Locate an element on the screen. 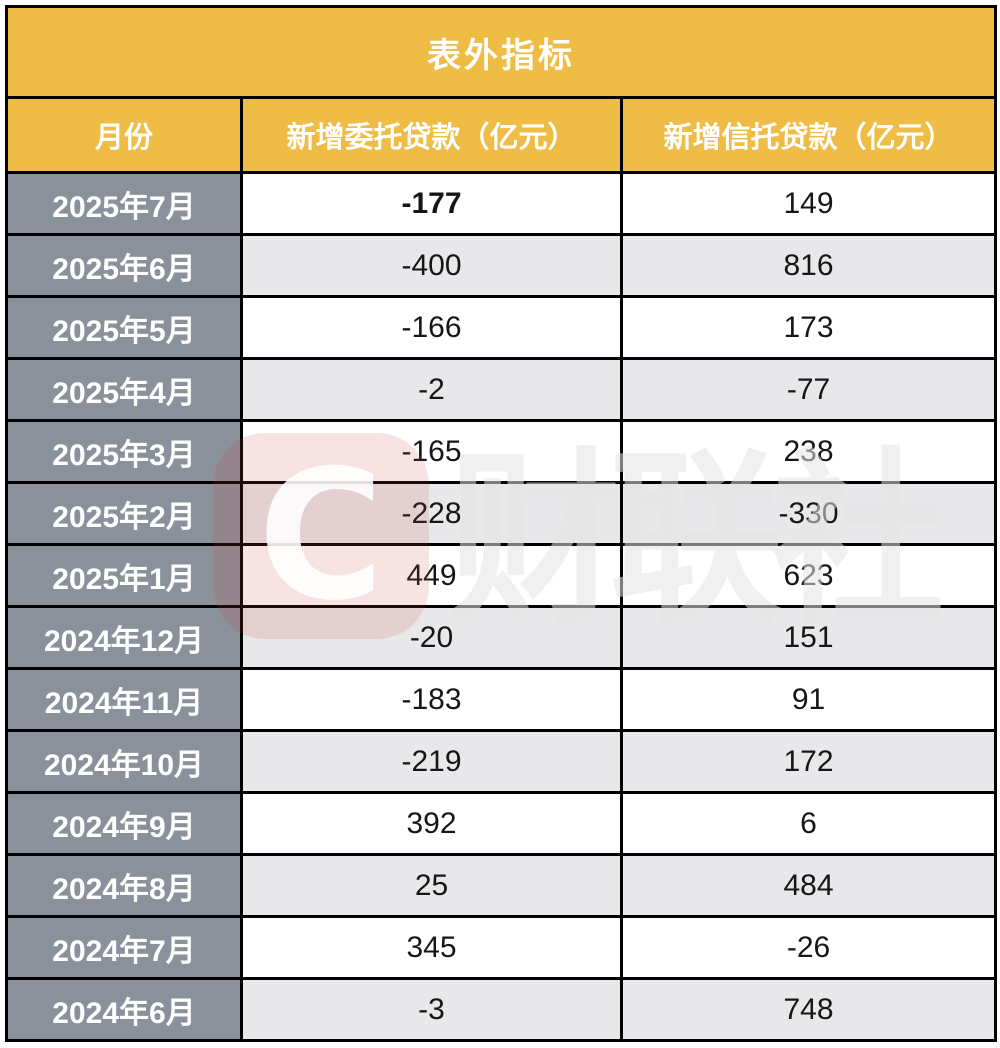 The height and width of the screenshot is (1048, 1000). entrusted-loans-value: -400 is located at coordinates (431, 265).